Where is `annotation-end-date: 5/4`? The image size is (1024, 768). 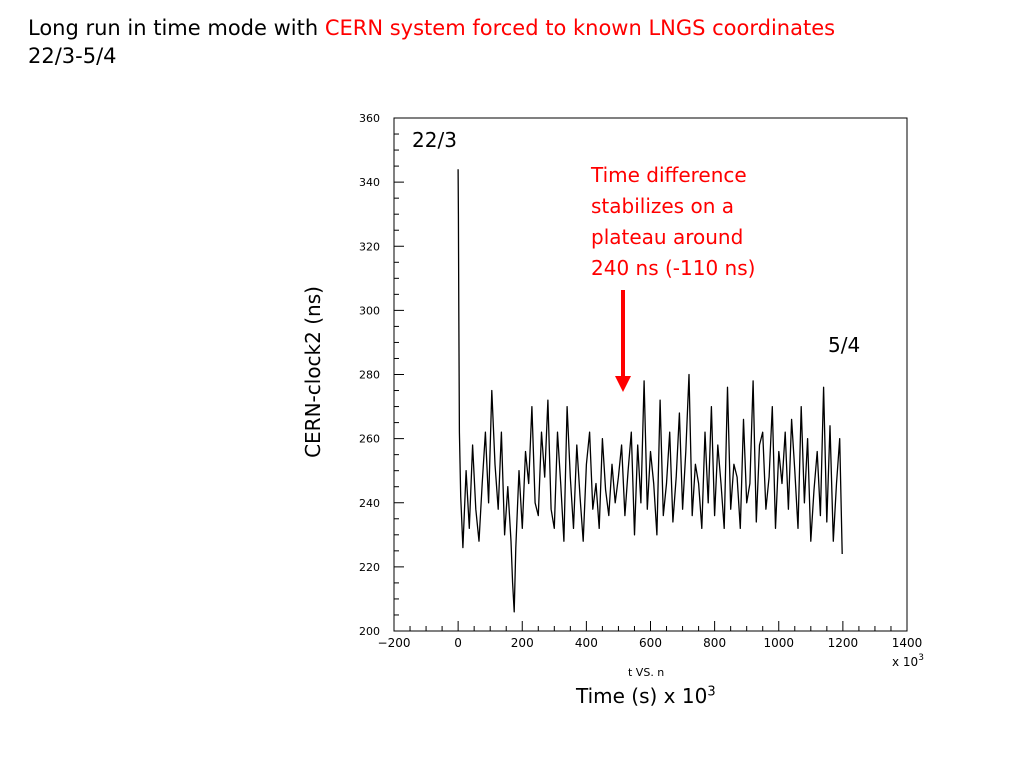 annotation-end-date: 5/4 is located at coordinates (844, 345).